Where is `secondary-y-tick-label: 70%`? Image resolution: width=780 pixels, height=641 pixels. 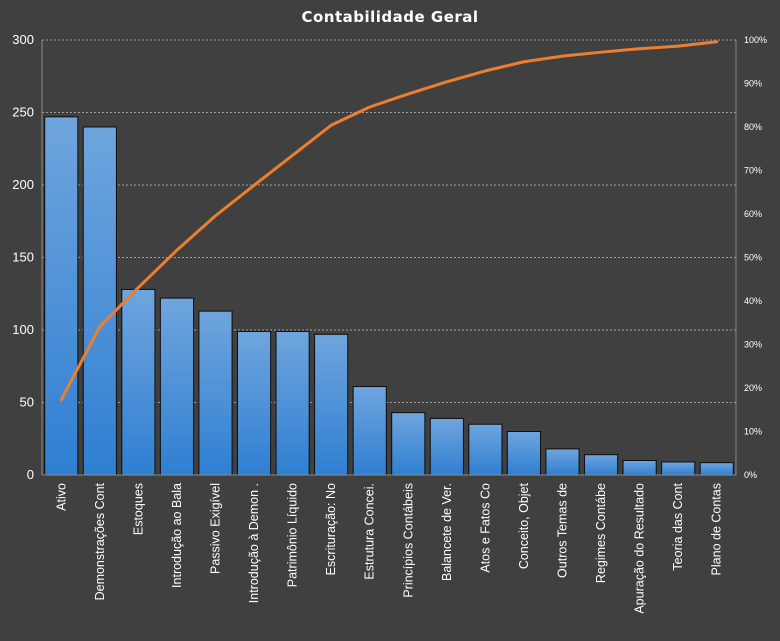 secondary-y-tick-label: 70% is located at coordinates (753, 171).